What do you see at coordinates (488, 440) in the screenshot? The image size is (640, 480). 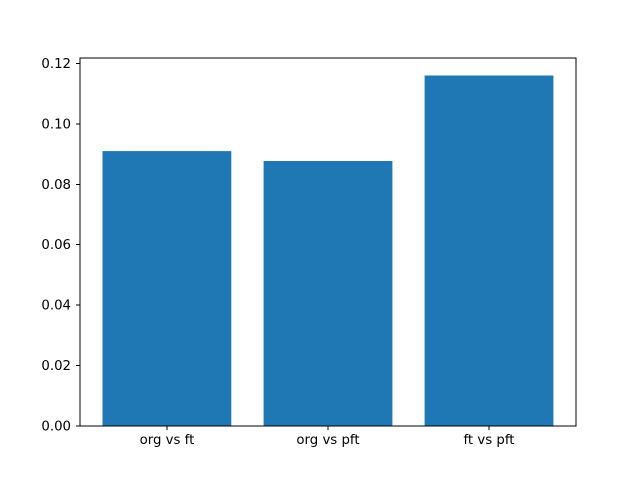 I see `x-tick-label: ft vs pft` at bounding box center [488, 440].